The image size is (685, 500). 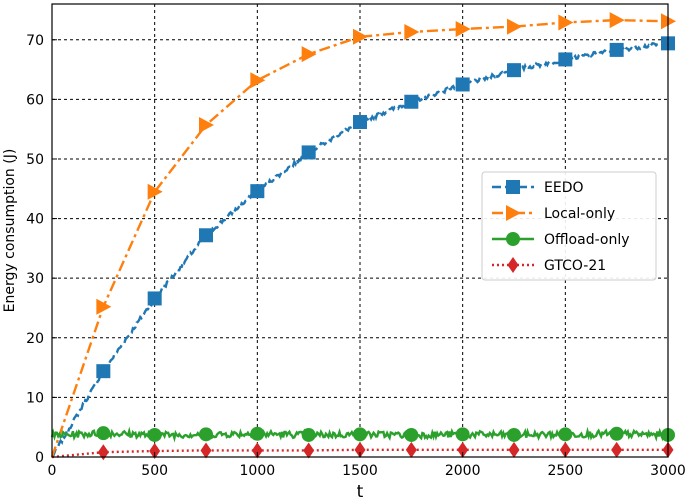 What do you see at coordinates (258, 471) in the screenshot?
I see `x-tick-label: 1000` at bounding box center [258, 471].